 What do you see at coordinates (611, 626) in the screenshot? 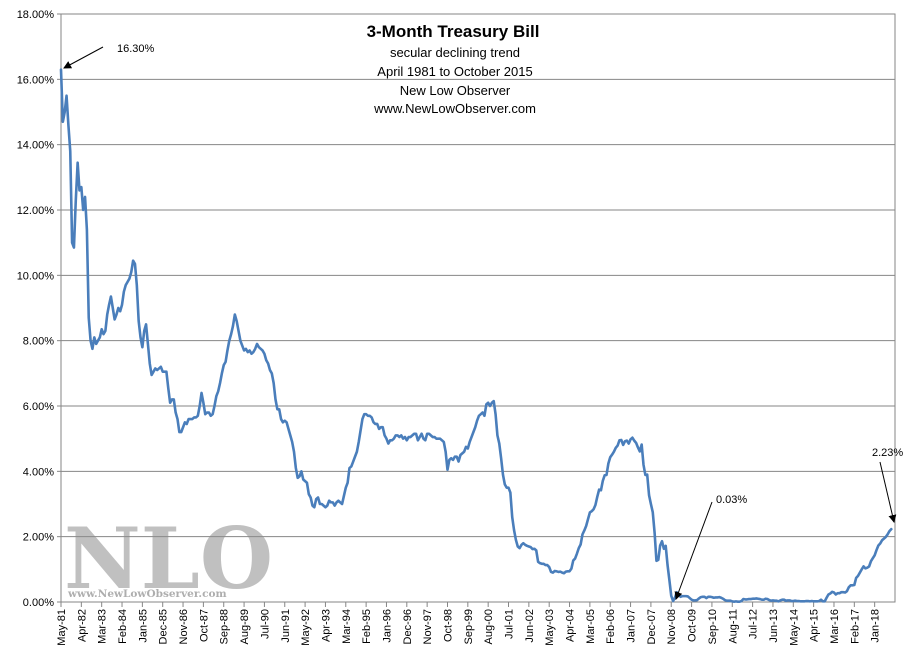
I see `x-tick-label: Feb-06` at bounding box center [611, 626].